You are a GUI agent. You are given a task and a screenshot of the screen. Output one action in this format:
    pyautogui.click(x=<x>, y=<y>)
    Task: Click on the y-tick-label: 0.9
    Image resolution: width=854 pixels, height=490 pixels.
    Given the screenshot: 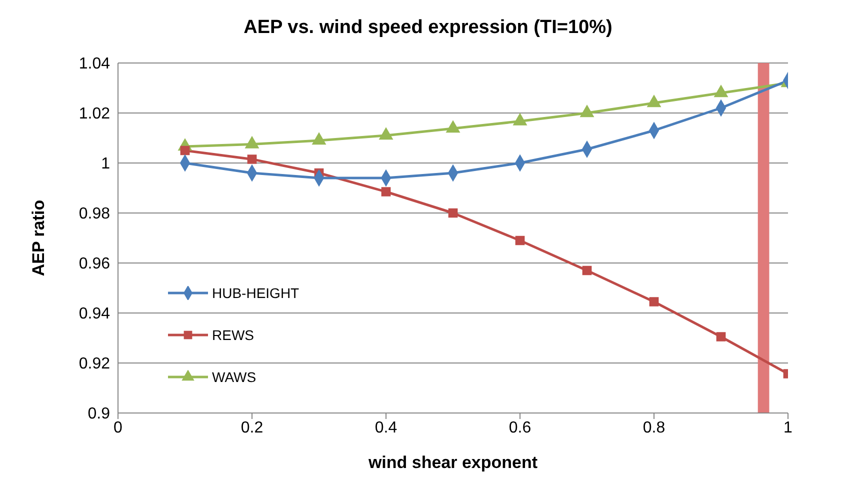 What is the action you would take?
    pyautogui.click(x=99, y=414)
    